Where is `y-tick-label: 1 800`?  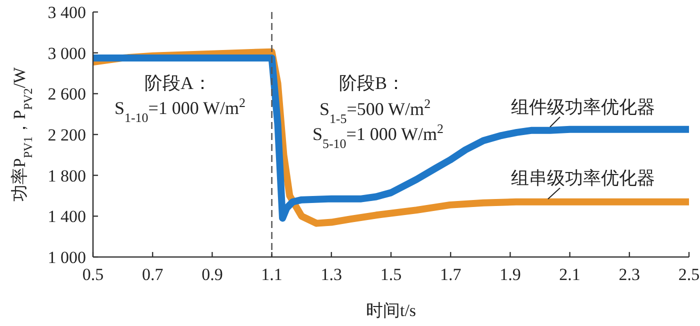
y-tick-label: 1 800 is located at coordinates (67, 176).